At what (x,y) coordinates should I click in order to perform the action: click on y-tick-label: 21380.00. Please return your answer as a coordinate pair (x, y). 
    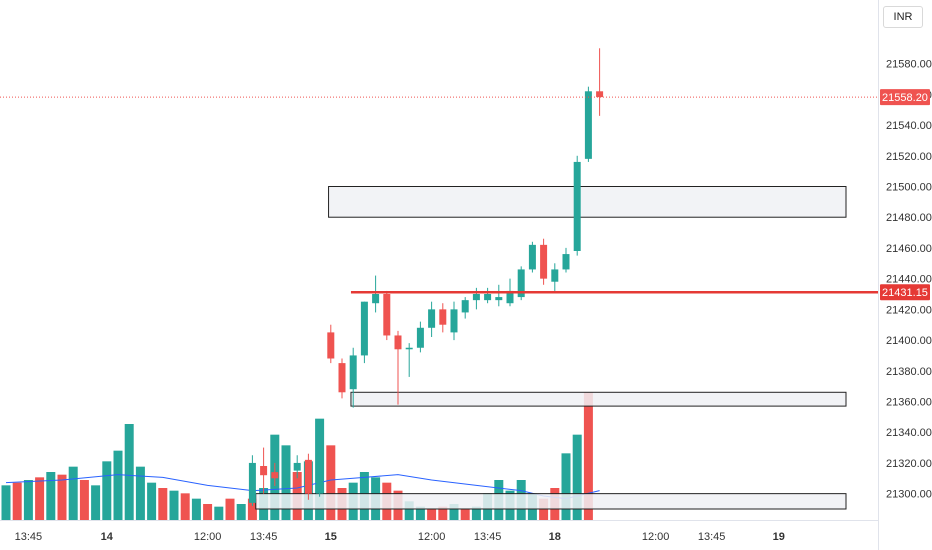
    Looking at the image, I should click on (909, 372).